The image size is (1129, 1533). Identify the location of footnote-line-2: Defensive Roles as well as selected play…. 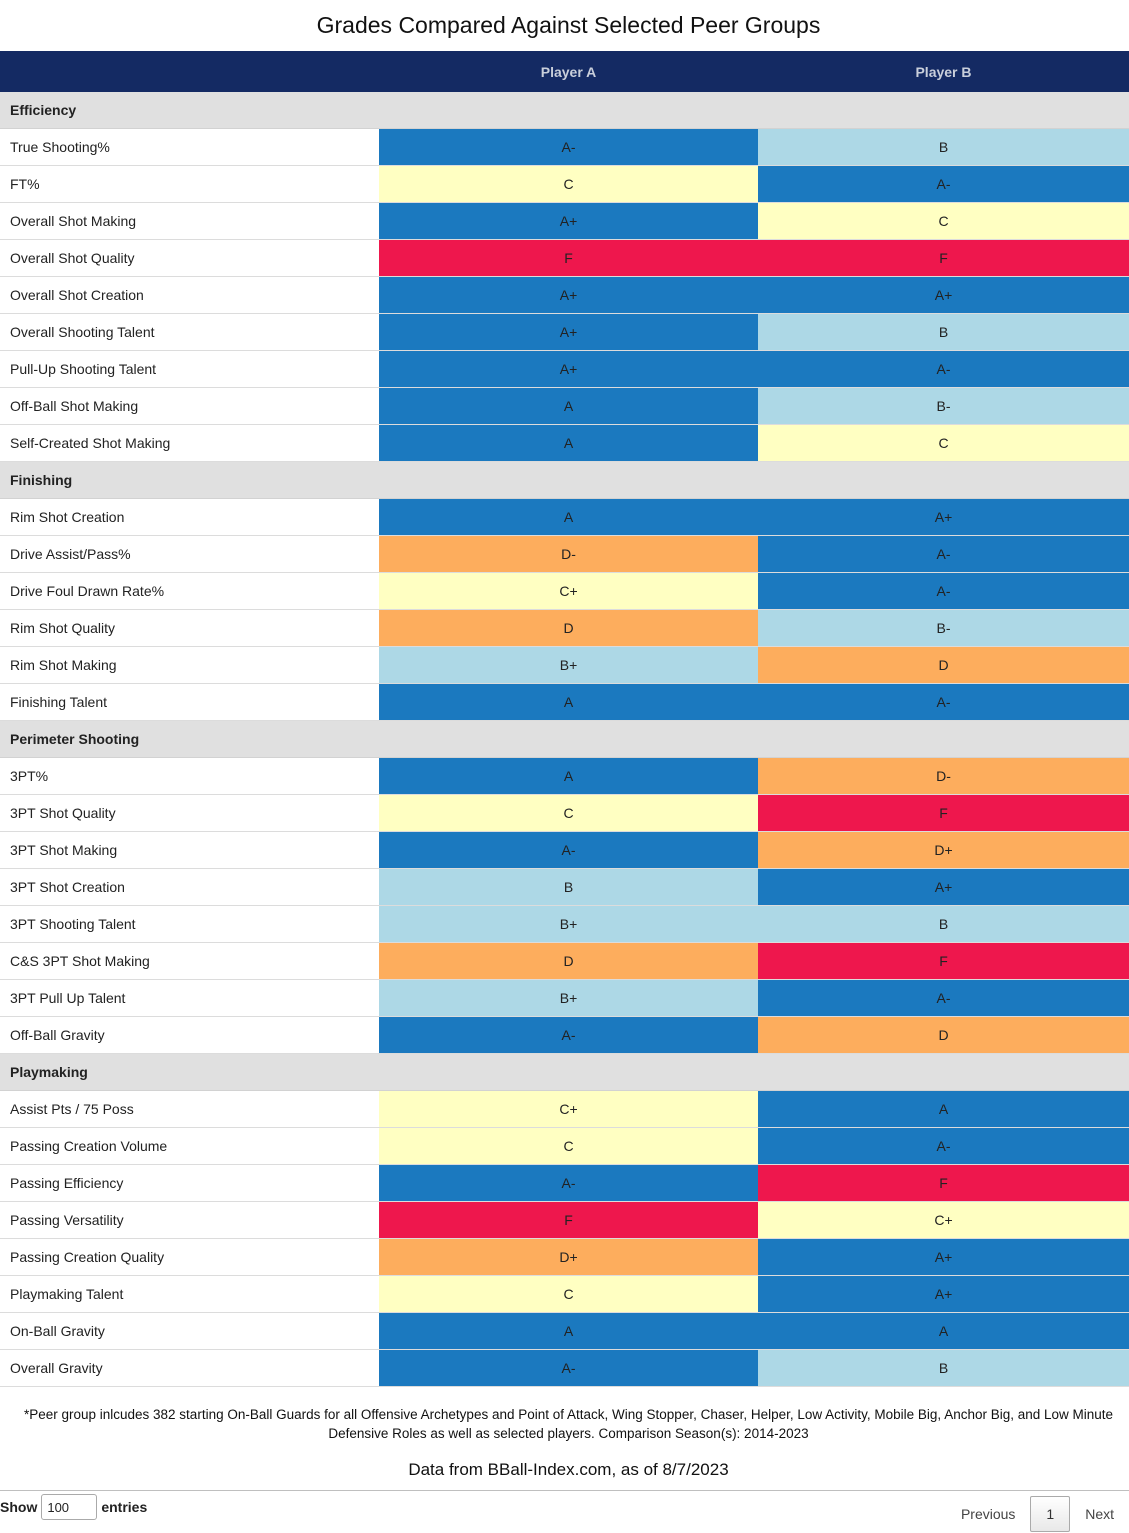
(568, 1433).